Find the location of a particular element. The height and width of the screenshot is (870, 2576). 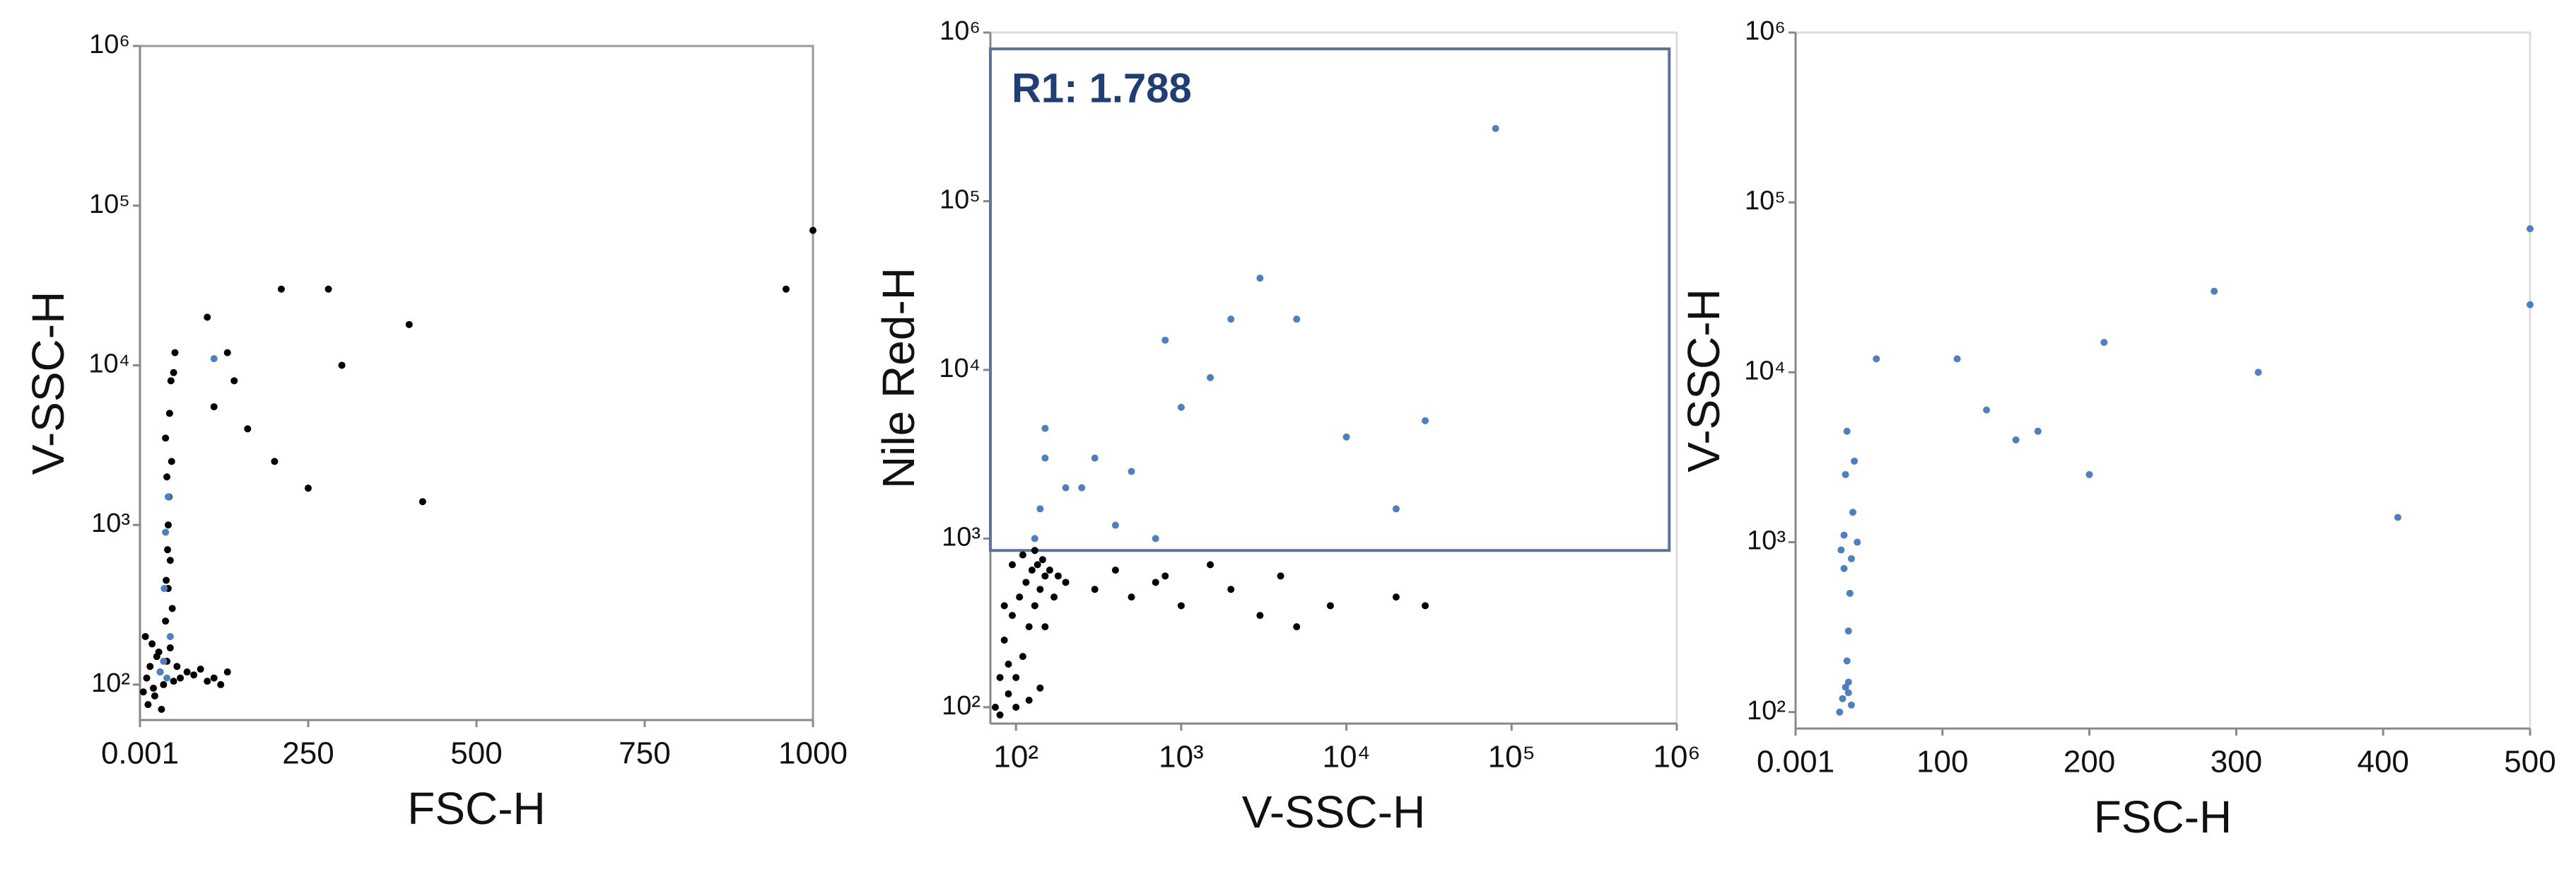

x-tick-label: 250 is located at coordinates (308, 753).